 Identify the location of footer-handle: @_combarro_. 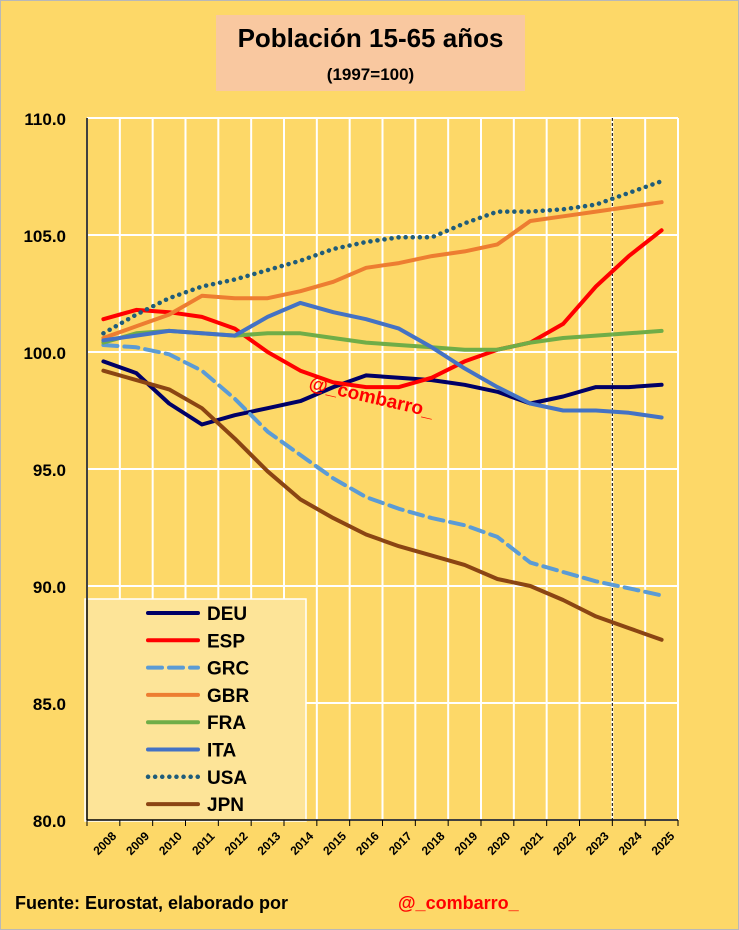
(458, 903).